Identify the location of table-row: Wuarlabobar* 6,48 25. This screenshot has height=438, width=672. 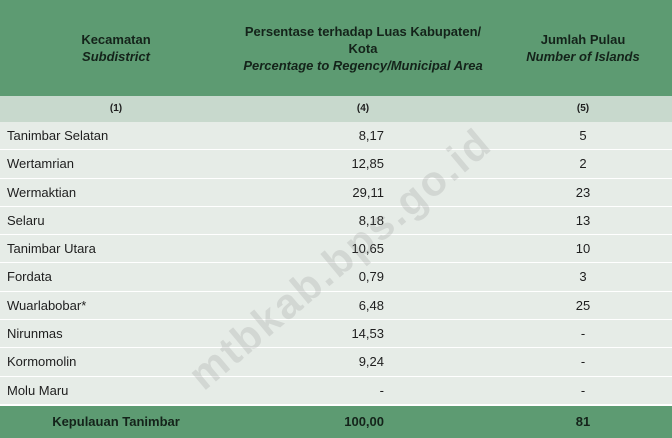
(336, 306).